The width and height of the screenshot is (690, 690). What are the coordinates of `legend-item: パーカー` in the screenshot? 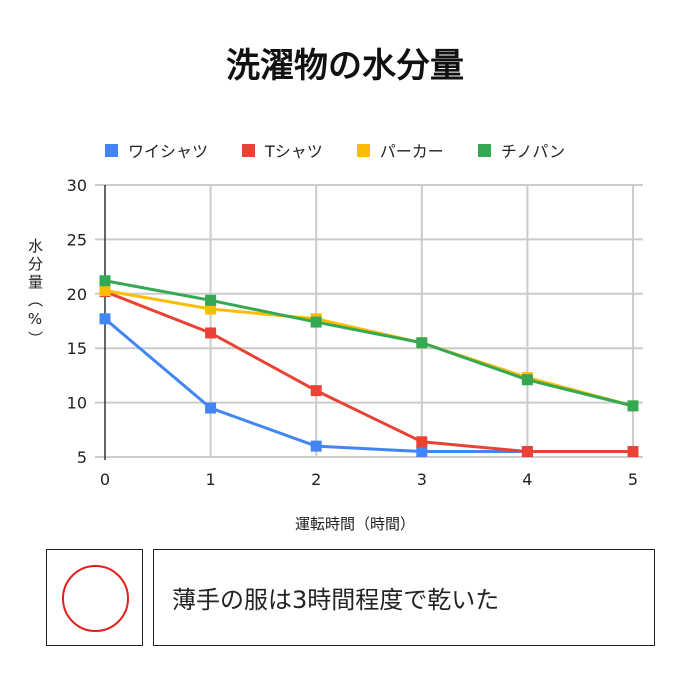 It's located at (400, 150).